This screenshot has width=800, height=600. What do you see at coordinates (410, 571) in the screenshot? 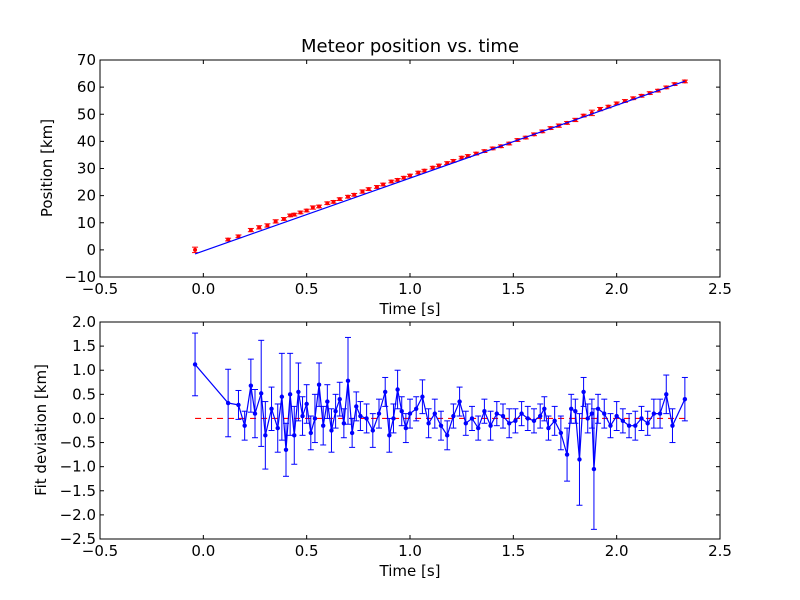
I see `deviation-chart-xlabel: Time [s]` at bounding box center [410, 571].